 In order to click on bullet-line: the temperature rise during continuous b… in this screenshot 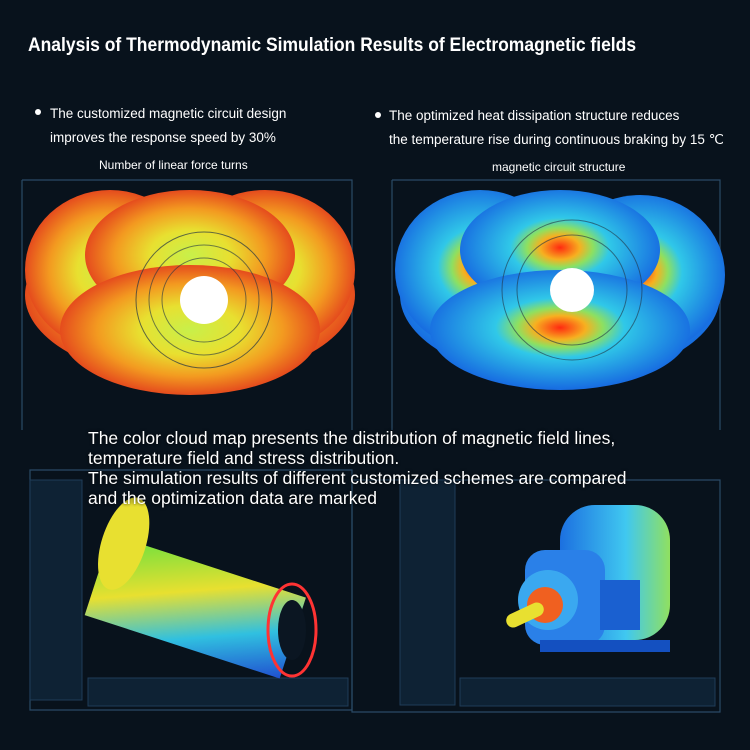, I will do `click(556, 139)`.